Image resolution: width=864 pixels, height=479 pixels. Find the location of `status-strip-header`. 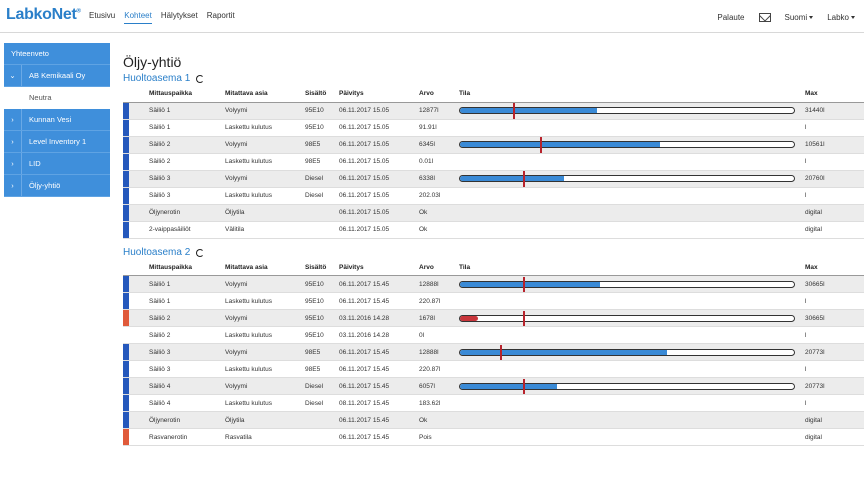

status-strip-header is located at coordinates (126, 267).